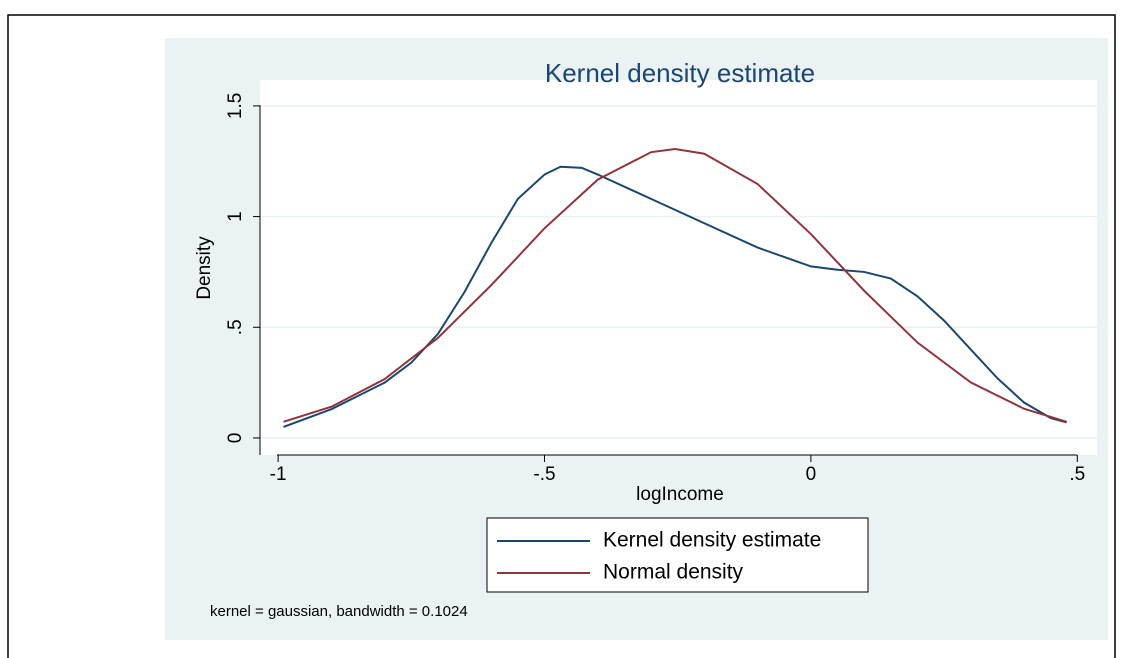 The image size is (1123, 658). I want to click on y-axis-title: Density, so click(204, 268).